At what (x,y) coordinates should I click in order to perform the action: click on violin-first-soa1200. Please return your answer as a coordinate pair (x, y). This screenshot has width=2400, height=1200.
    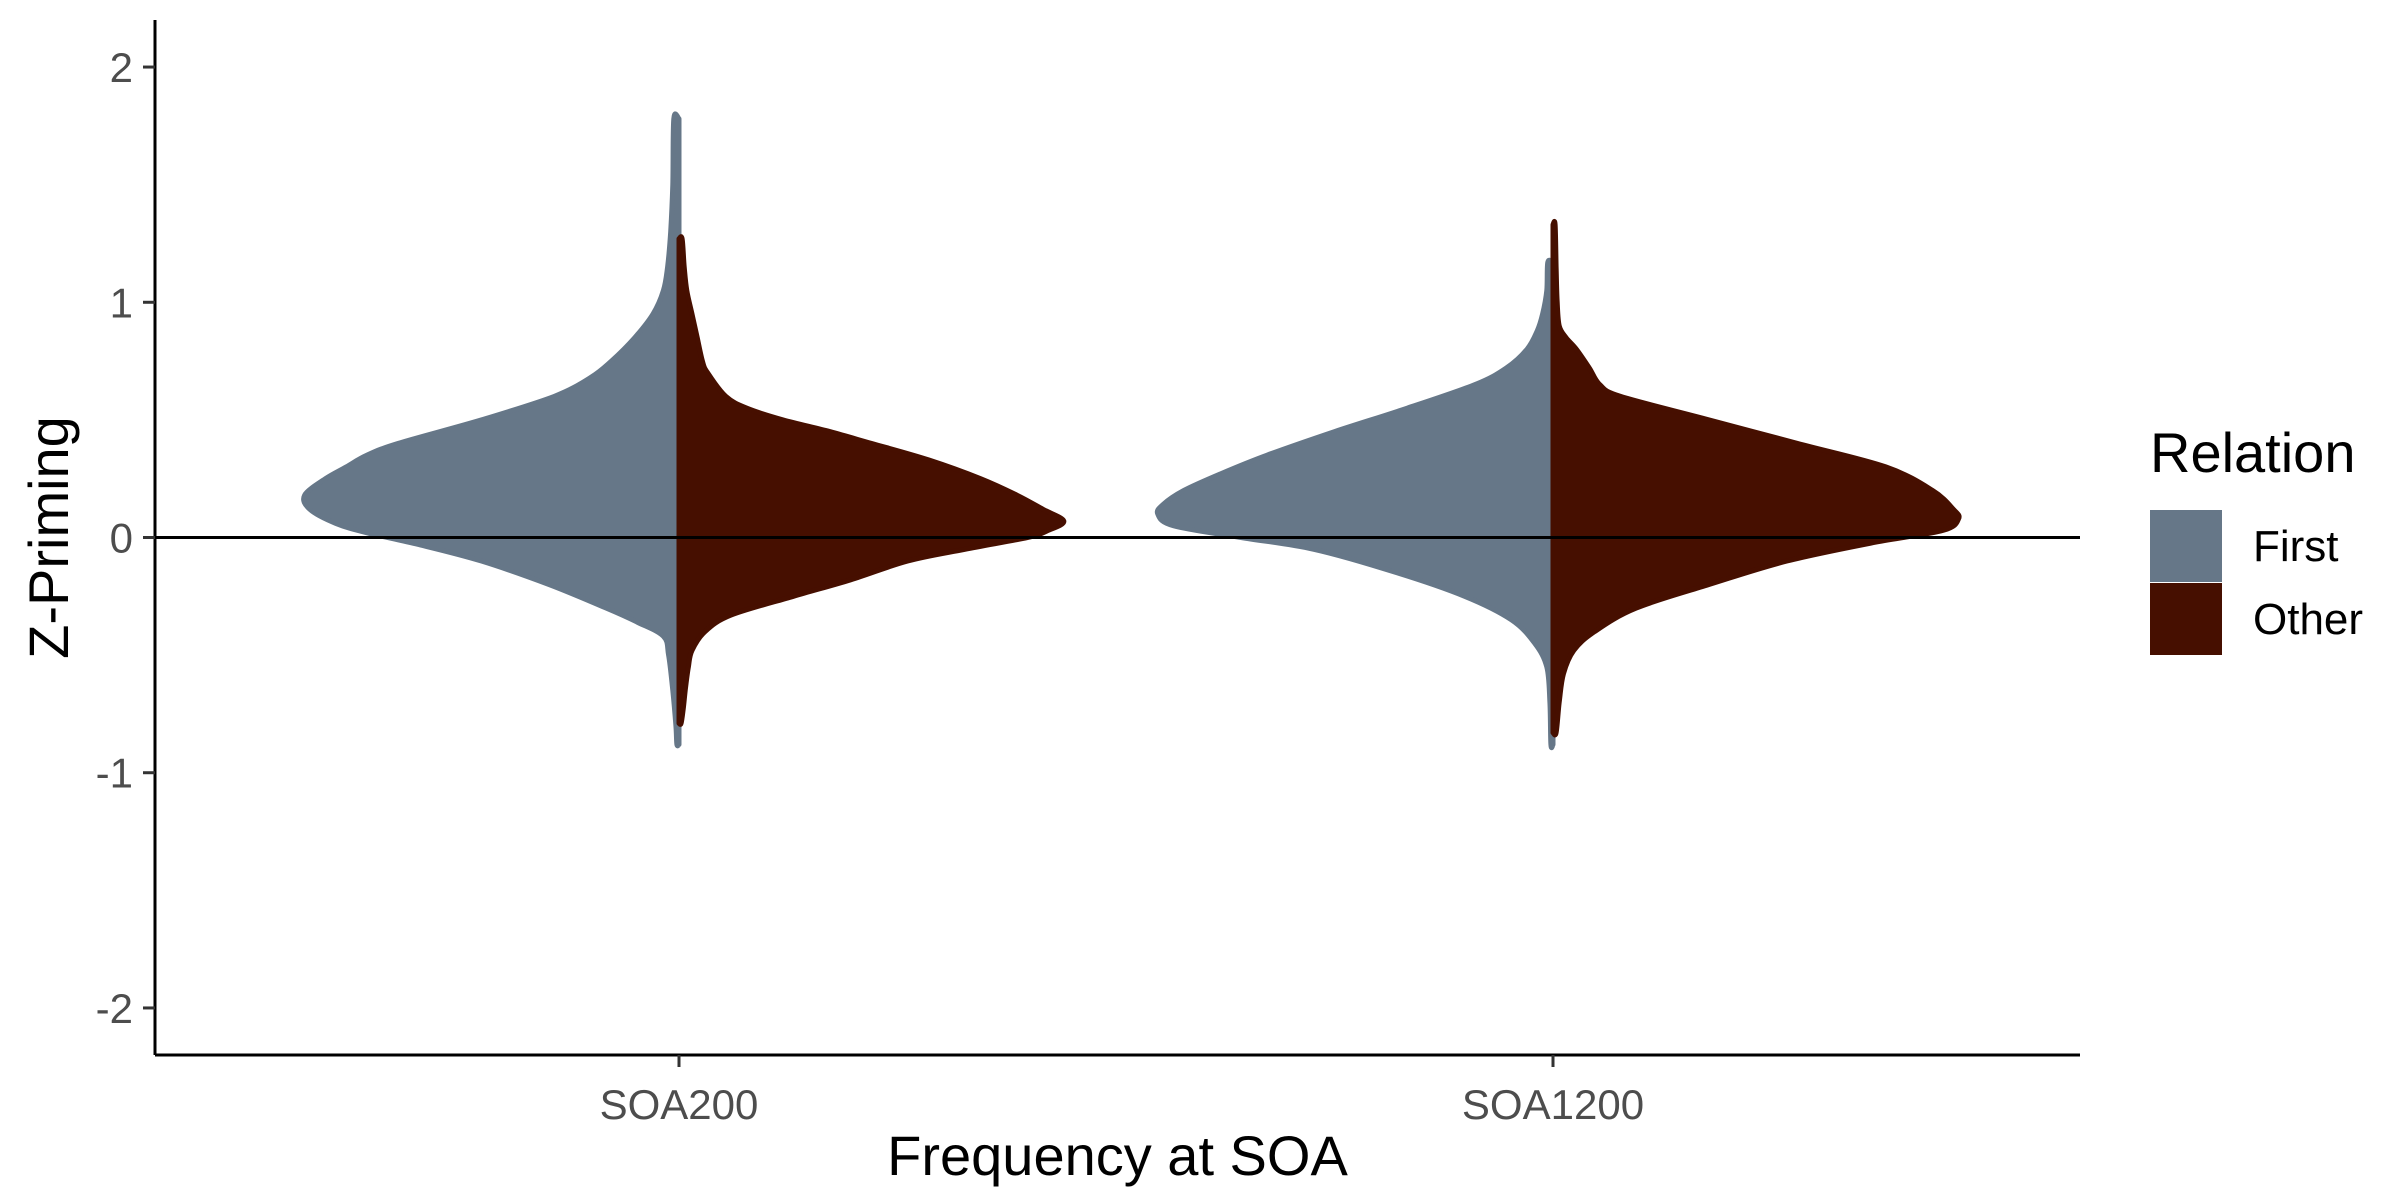
    Looking at the image, I should click on (1355, 504).